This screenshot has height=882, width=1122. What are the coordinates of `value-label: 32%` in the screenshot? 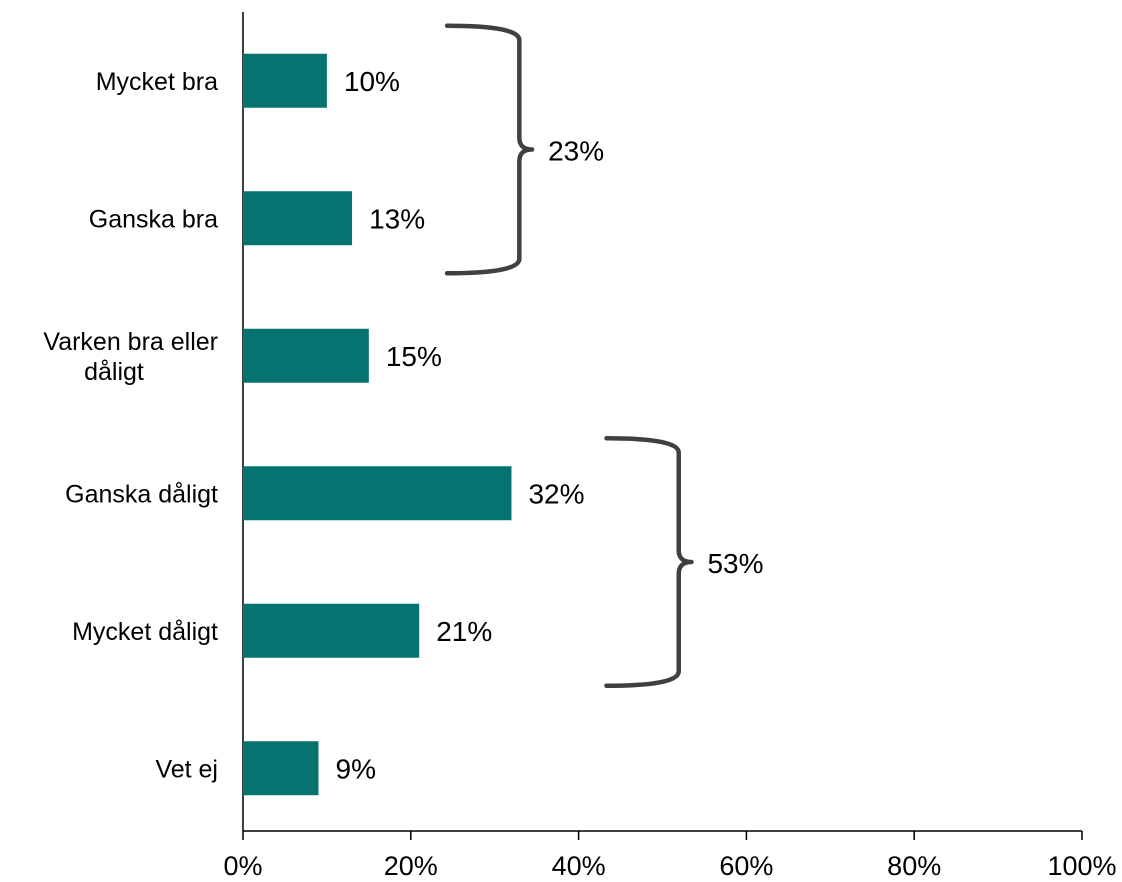 It's located at (556, 493).